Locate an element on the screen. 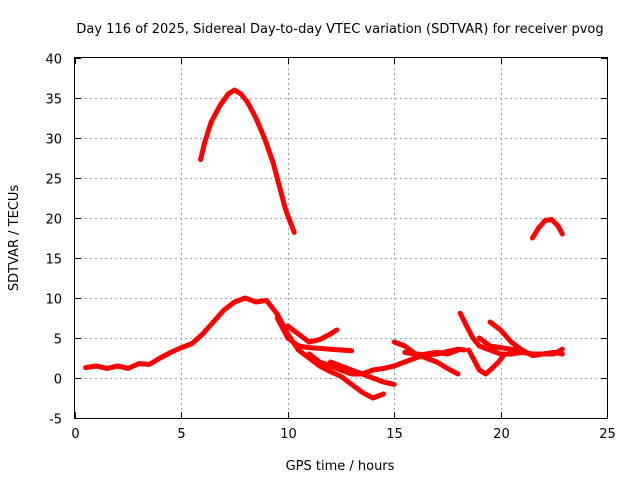 This screenshot has width=640, height=480. series-track-main is located at coordinates (235, 348).